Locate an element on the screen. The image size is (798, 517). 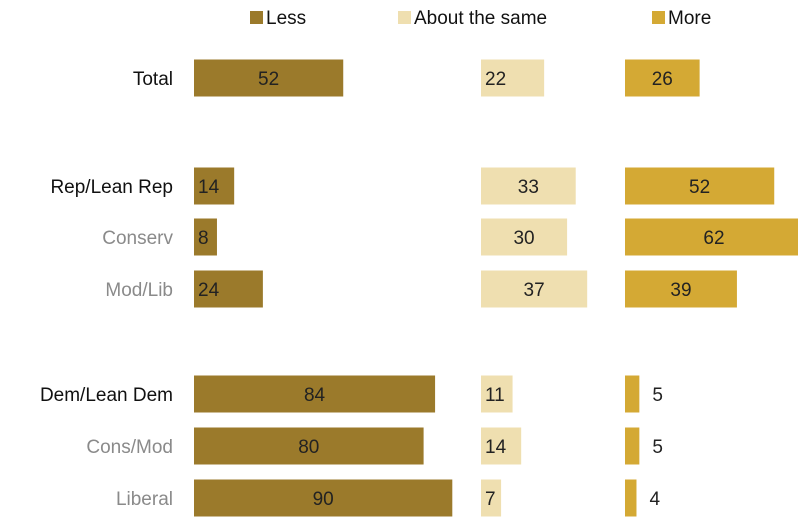
category-label-4: Dem/Lean Dem is located at coordinates (106, 395).